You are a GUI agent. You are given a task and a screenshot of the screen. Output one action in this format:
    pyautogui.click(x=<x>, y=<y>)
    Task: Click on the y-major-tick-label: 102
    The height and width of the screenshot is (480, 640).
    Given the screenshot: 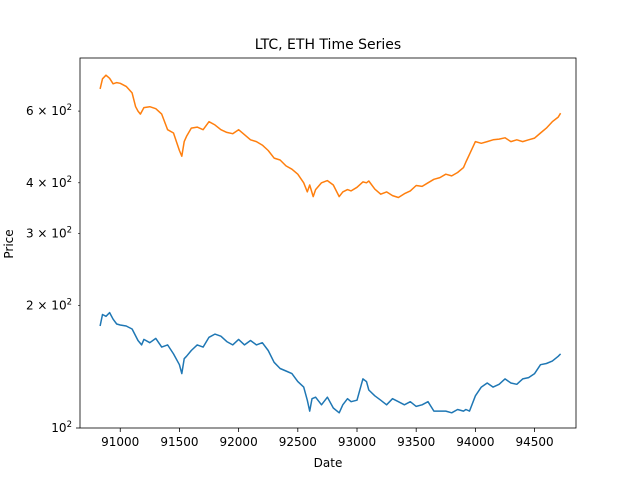 What is the action you would take?
    pyautogui.click(x=61, y=427)
    